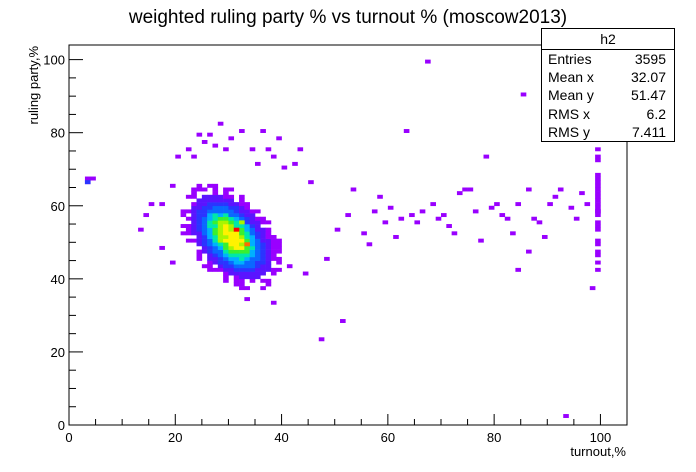 This screenshot has width=696, height=472. Describe the element at coordinates (598, 451) in the screenshot. I see `x-axis-label: turnout,%` at that location.